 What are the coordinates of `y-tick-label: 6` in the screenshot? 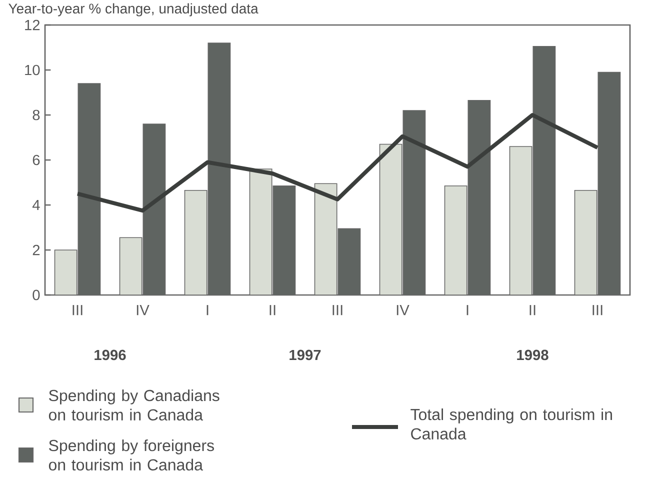 It's located at (36, 160).